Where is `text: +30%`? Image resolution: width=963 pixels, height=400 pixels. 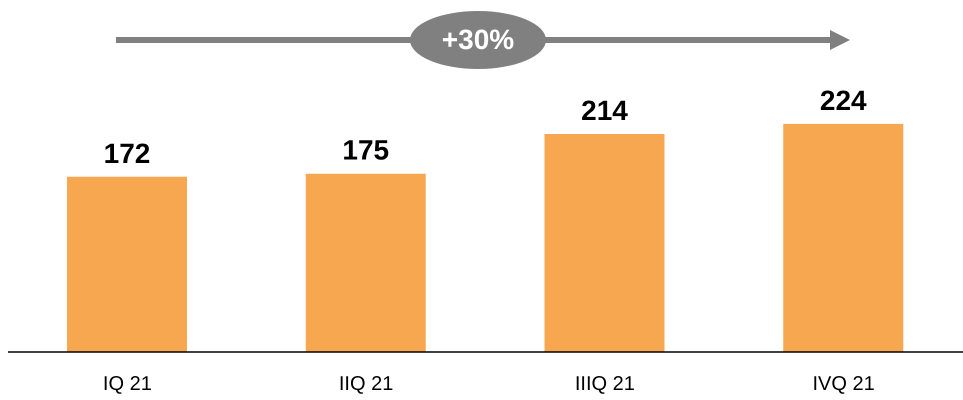 text: +30% is located at coordinates (478, 40).